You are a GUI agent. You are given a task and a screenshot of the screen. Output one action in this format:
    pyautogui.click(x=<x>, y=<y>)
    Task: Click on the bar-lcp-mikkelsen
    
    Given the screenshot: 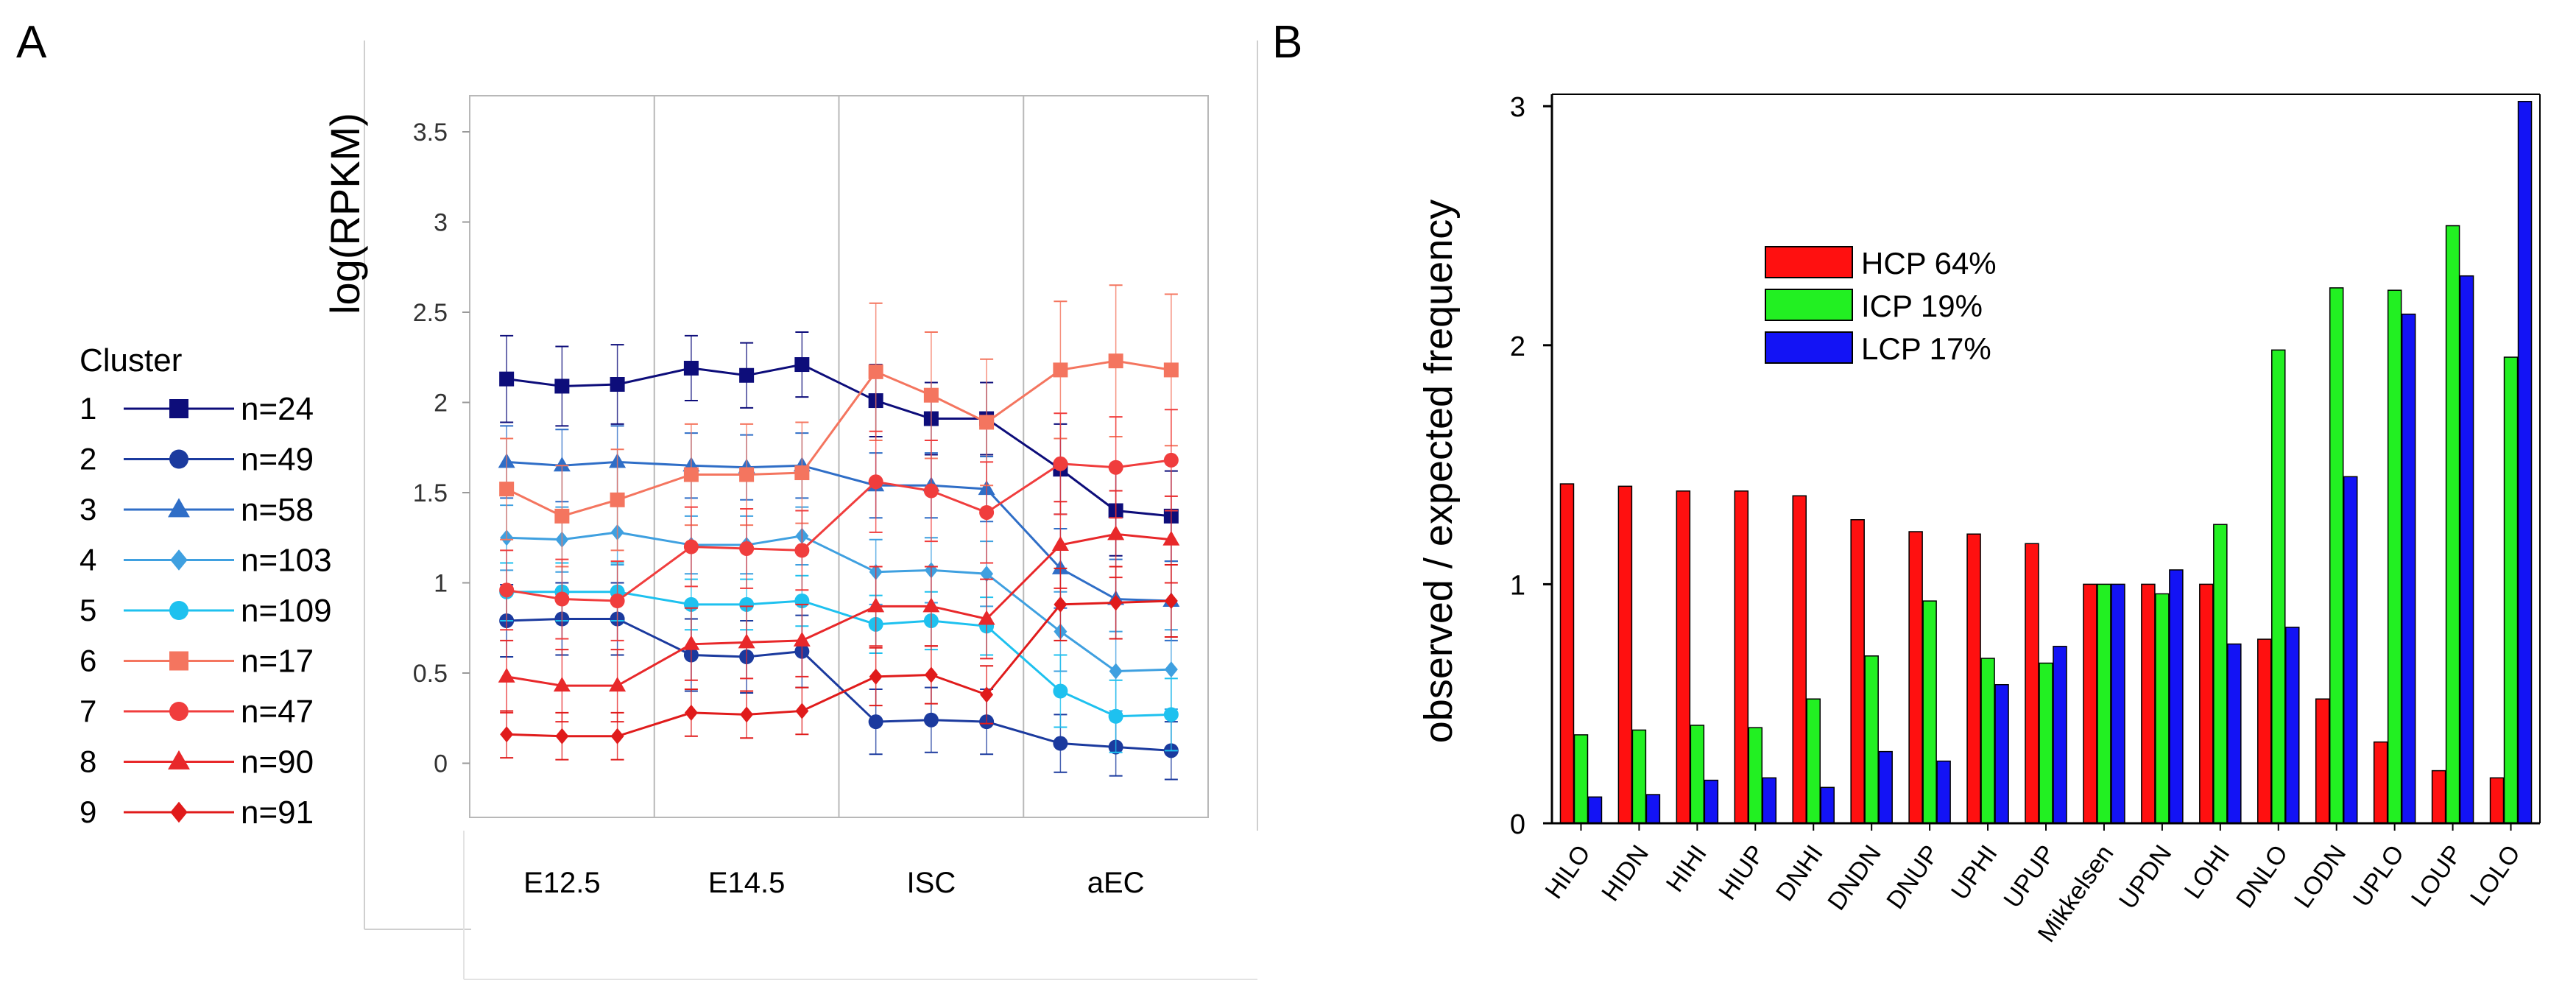 What is the action you would take?
    pyautogui.click(x=2118, y=704)
    